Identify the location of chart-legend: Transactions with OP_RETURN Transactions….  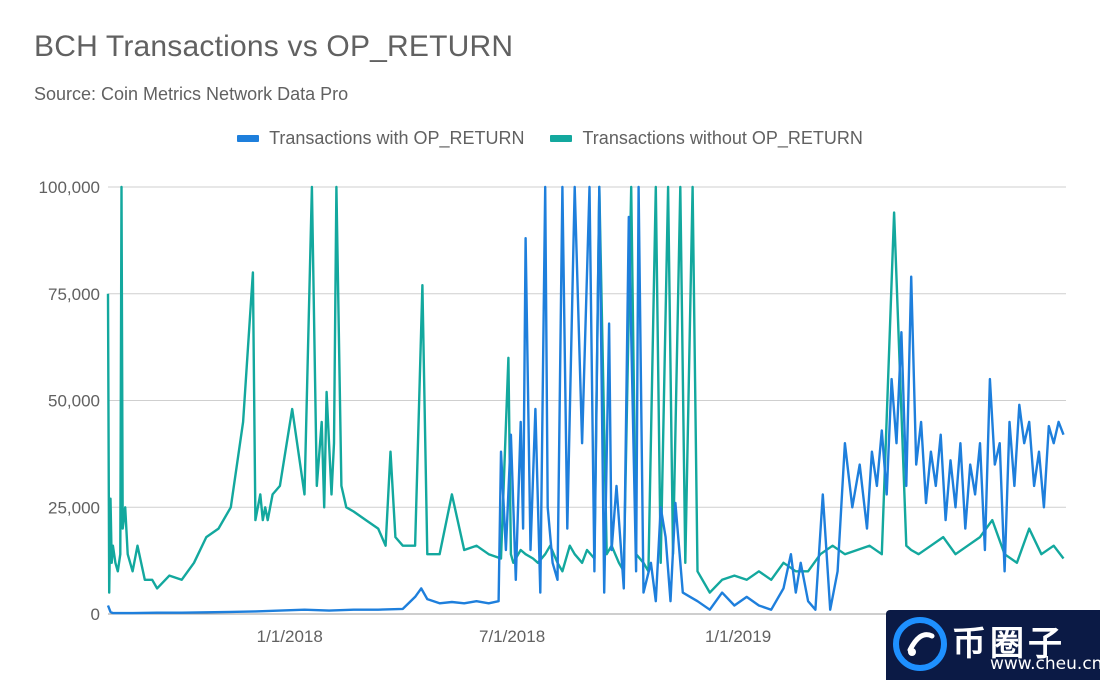
(550, 138).